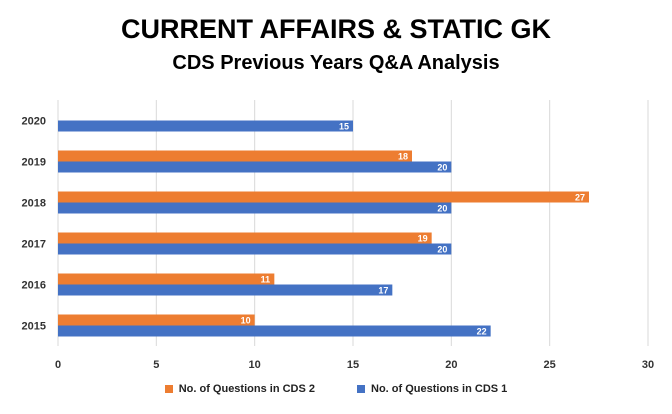  I want to click on legend-label-cds2: No. of Questions in CDS 2, so click(246, 389).